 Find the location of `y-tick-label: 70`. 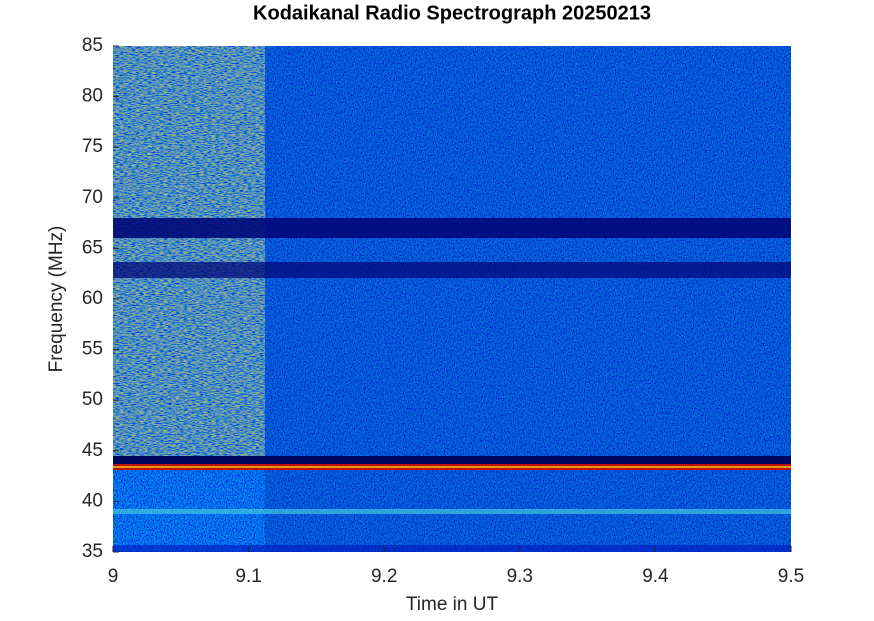

y-tick-label: 70 is located at coordinates (92, 197).